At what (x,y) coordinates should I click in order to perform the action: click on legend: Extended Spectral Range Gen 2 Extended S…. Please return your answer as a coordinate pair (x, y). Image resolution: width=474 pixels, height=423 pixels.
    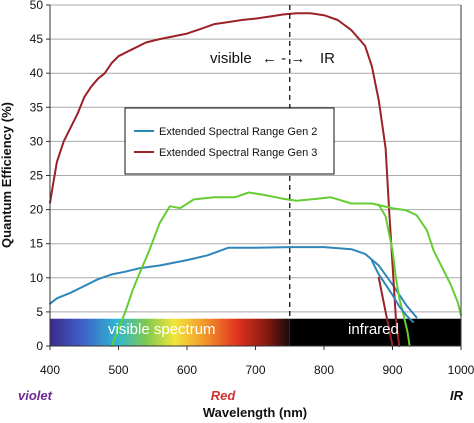
    Looking at the image, I should click on (229, 141).